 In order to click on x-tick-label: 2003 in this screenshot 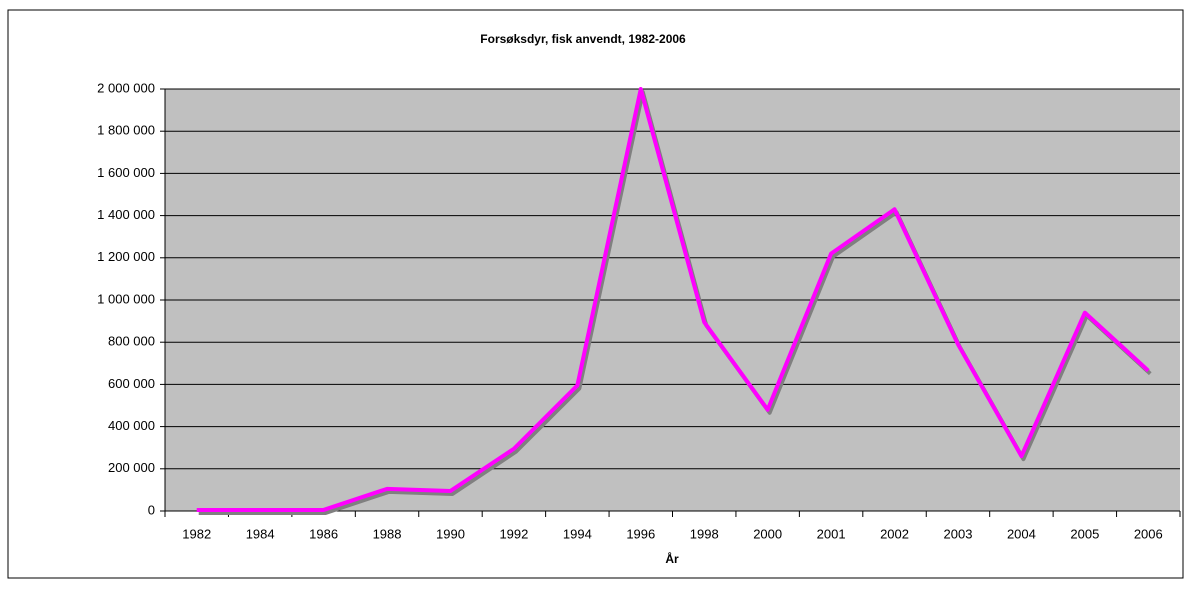, I will do `click(958, 533)`.